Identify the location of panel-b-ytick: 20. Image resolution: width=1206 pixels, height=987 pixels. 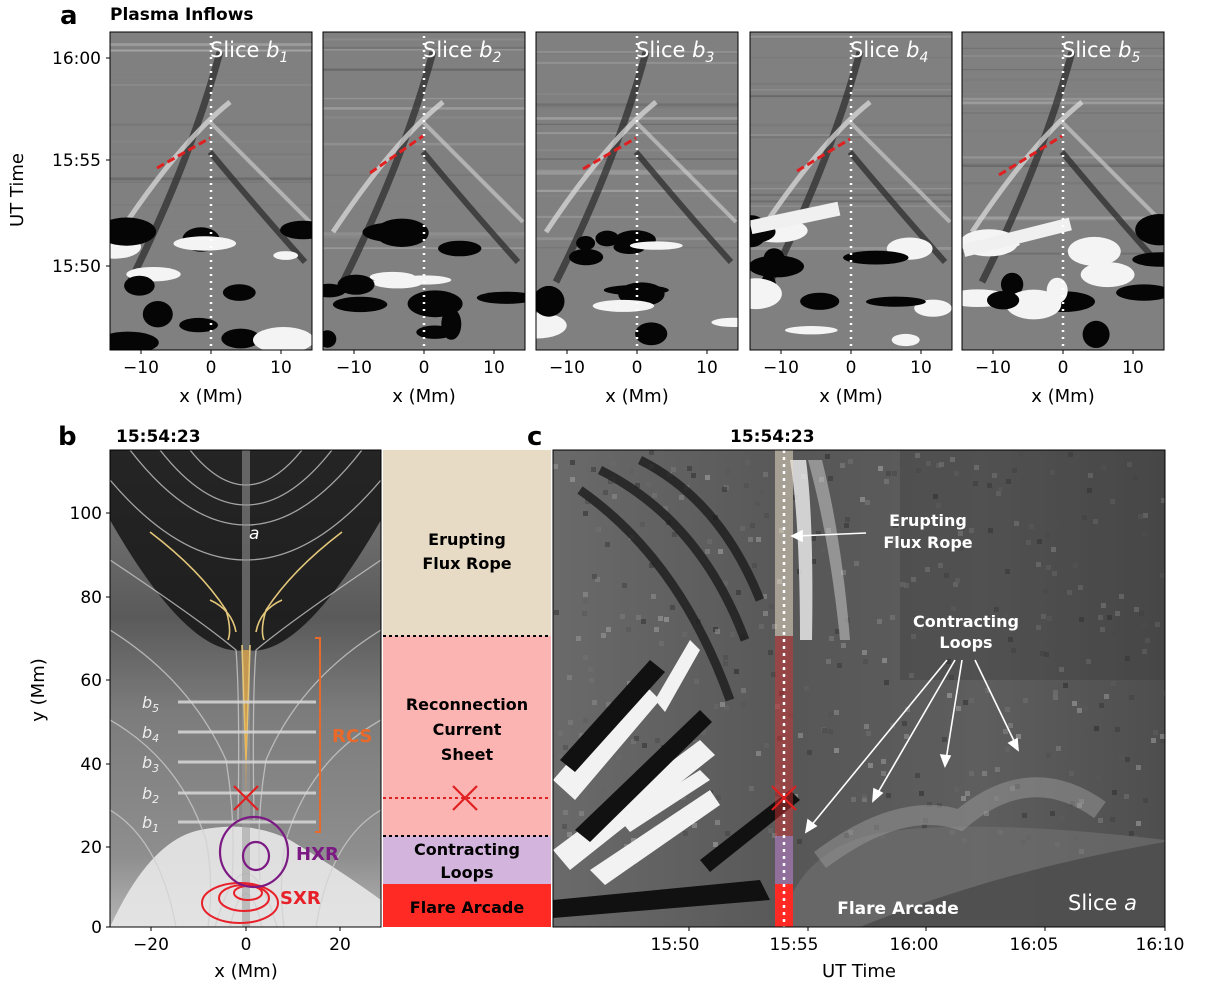
(91, 848).